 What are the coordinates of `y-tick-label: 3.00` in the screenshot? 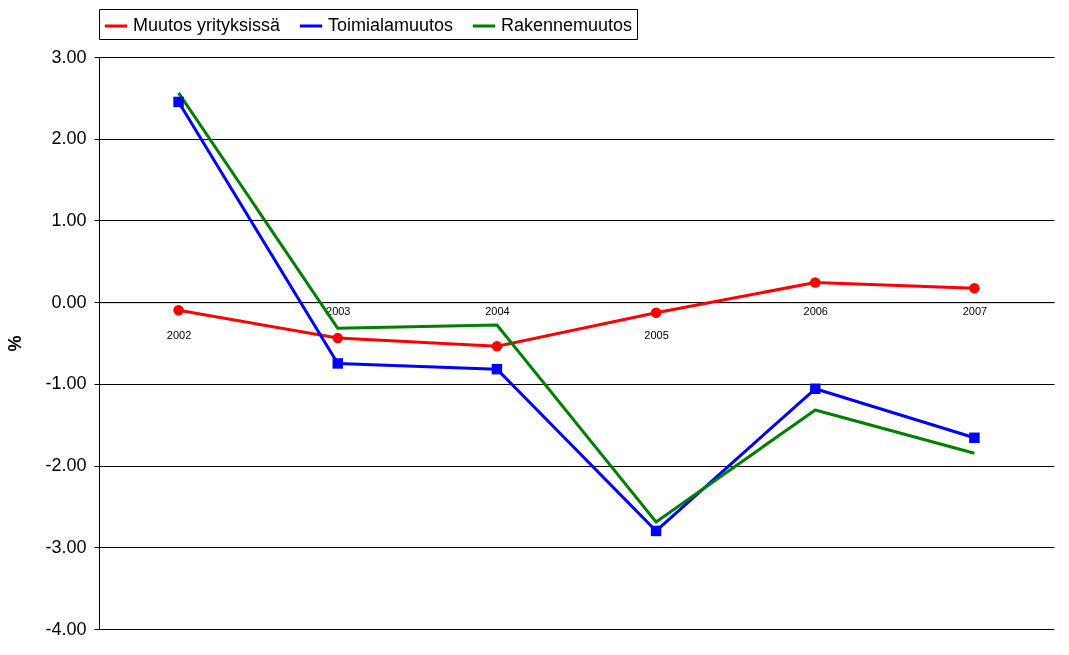 It's located at (69, 56).